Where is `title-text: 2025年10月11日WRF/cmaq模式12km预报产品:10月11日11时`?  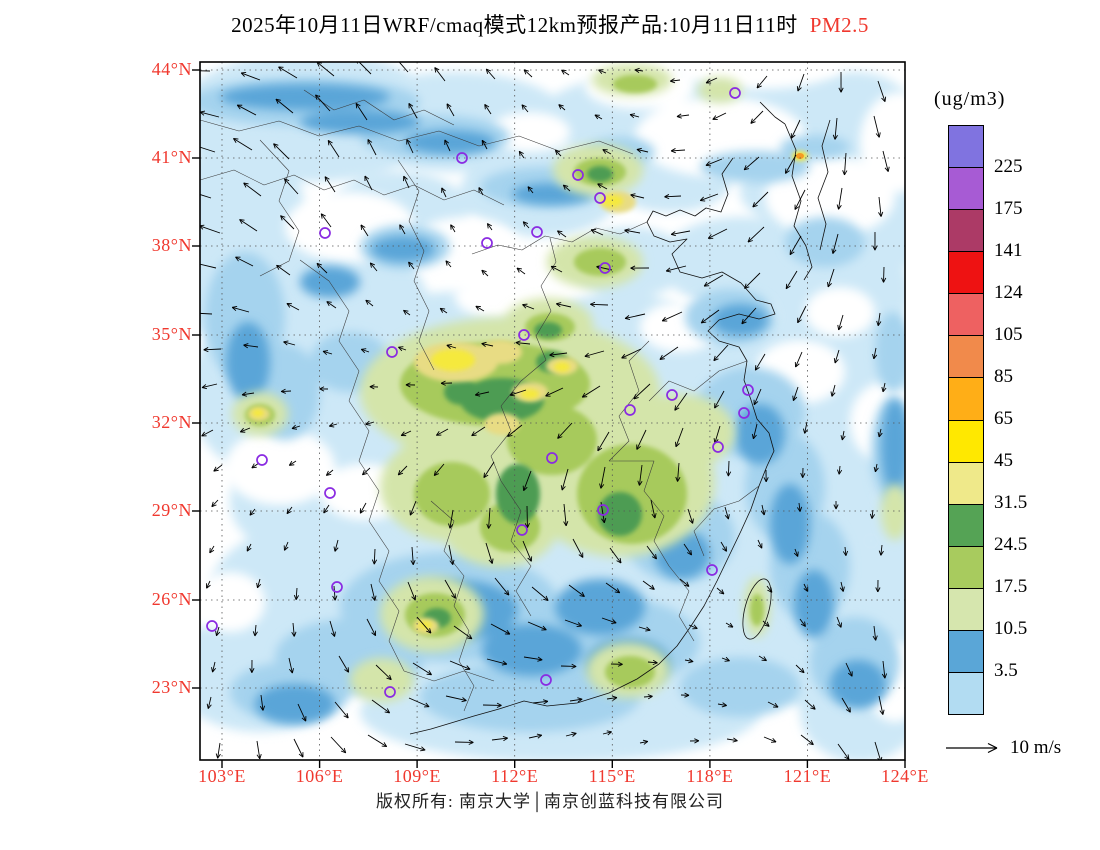
title-text: 2025年10月11日WRF/cmaq模式12km预报产品:10月11日11时 is located at coordinates (514, 25).